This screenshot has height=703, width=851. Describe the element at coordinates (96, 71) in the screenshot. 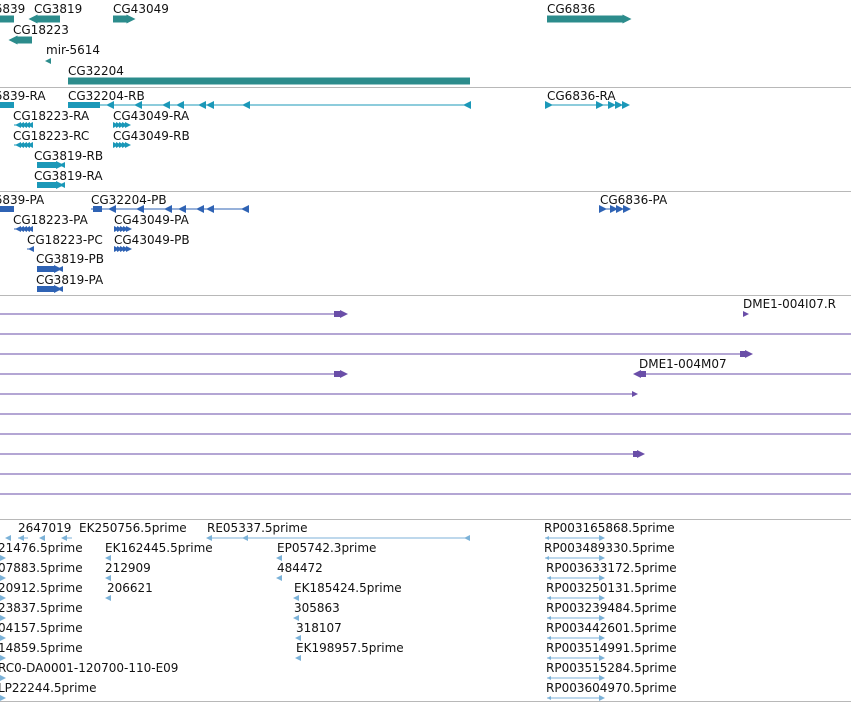

I see `gene-label: CG32204` at that location.